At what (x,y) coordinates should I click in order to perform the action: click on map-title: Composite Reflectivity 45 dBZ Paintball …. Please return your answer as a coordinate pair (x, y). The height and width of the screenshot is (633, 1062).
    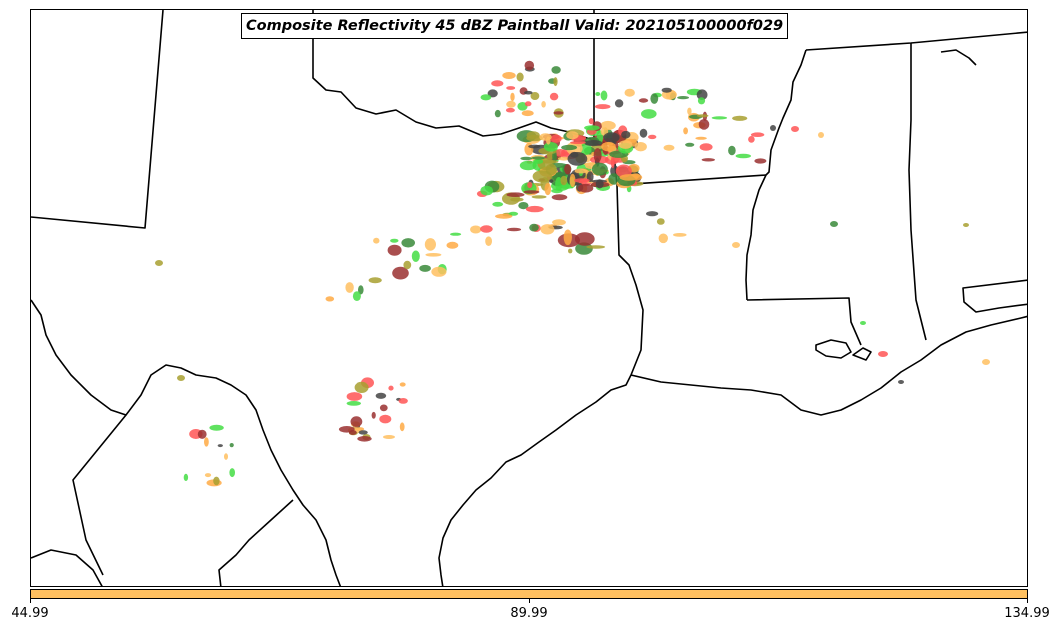
    Looking at the image, I should click on (515, 26).